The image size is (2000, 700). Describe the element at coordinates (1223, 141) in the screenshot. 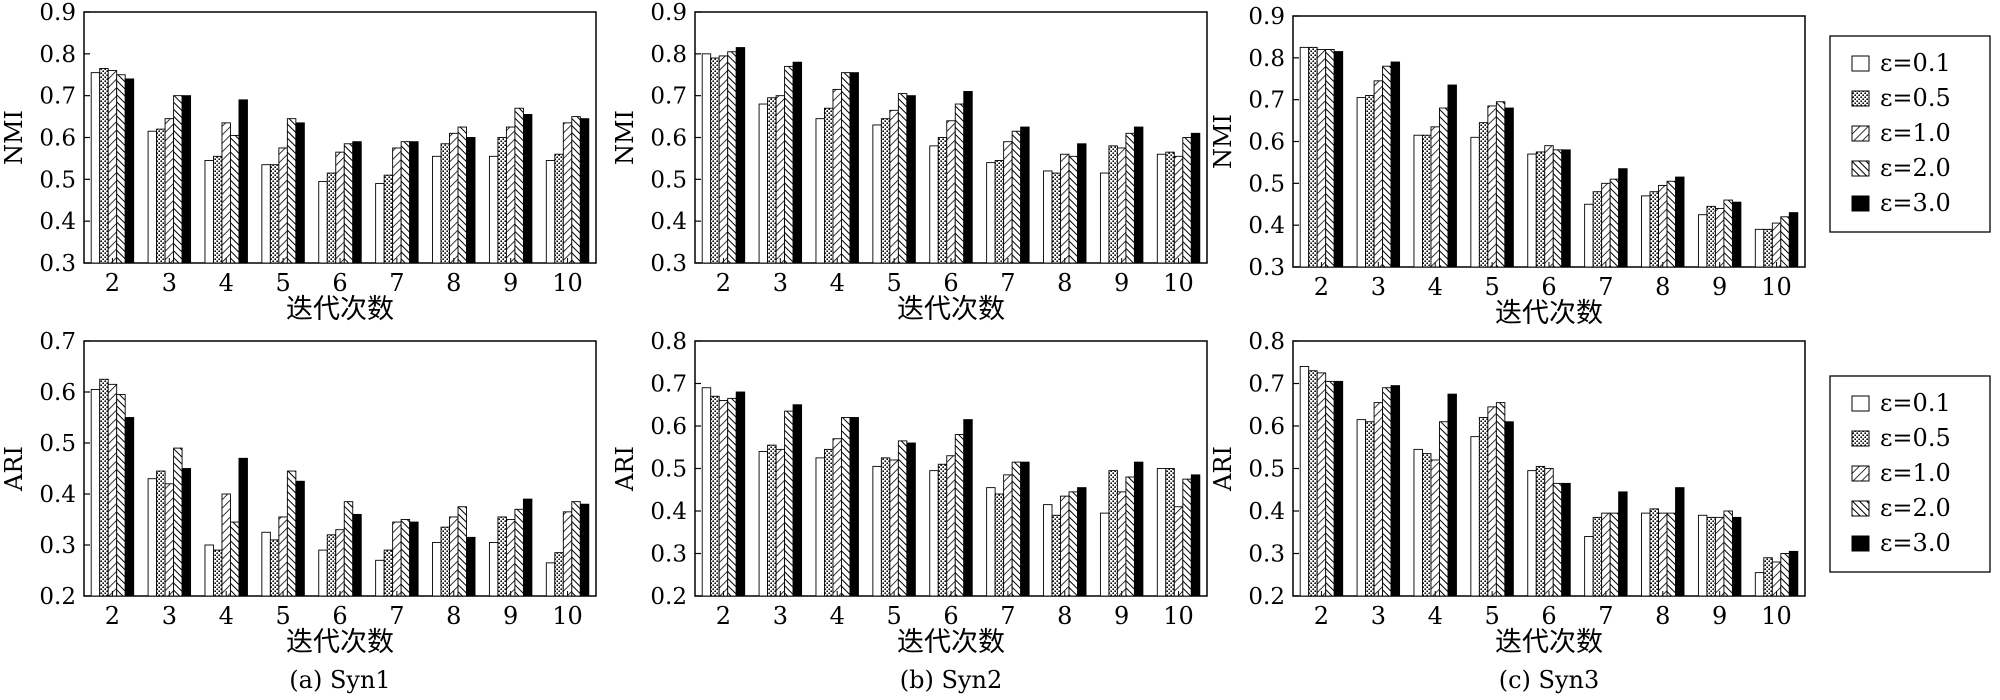

I see `y-axis-label: NMI` at that location.